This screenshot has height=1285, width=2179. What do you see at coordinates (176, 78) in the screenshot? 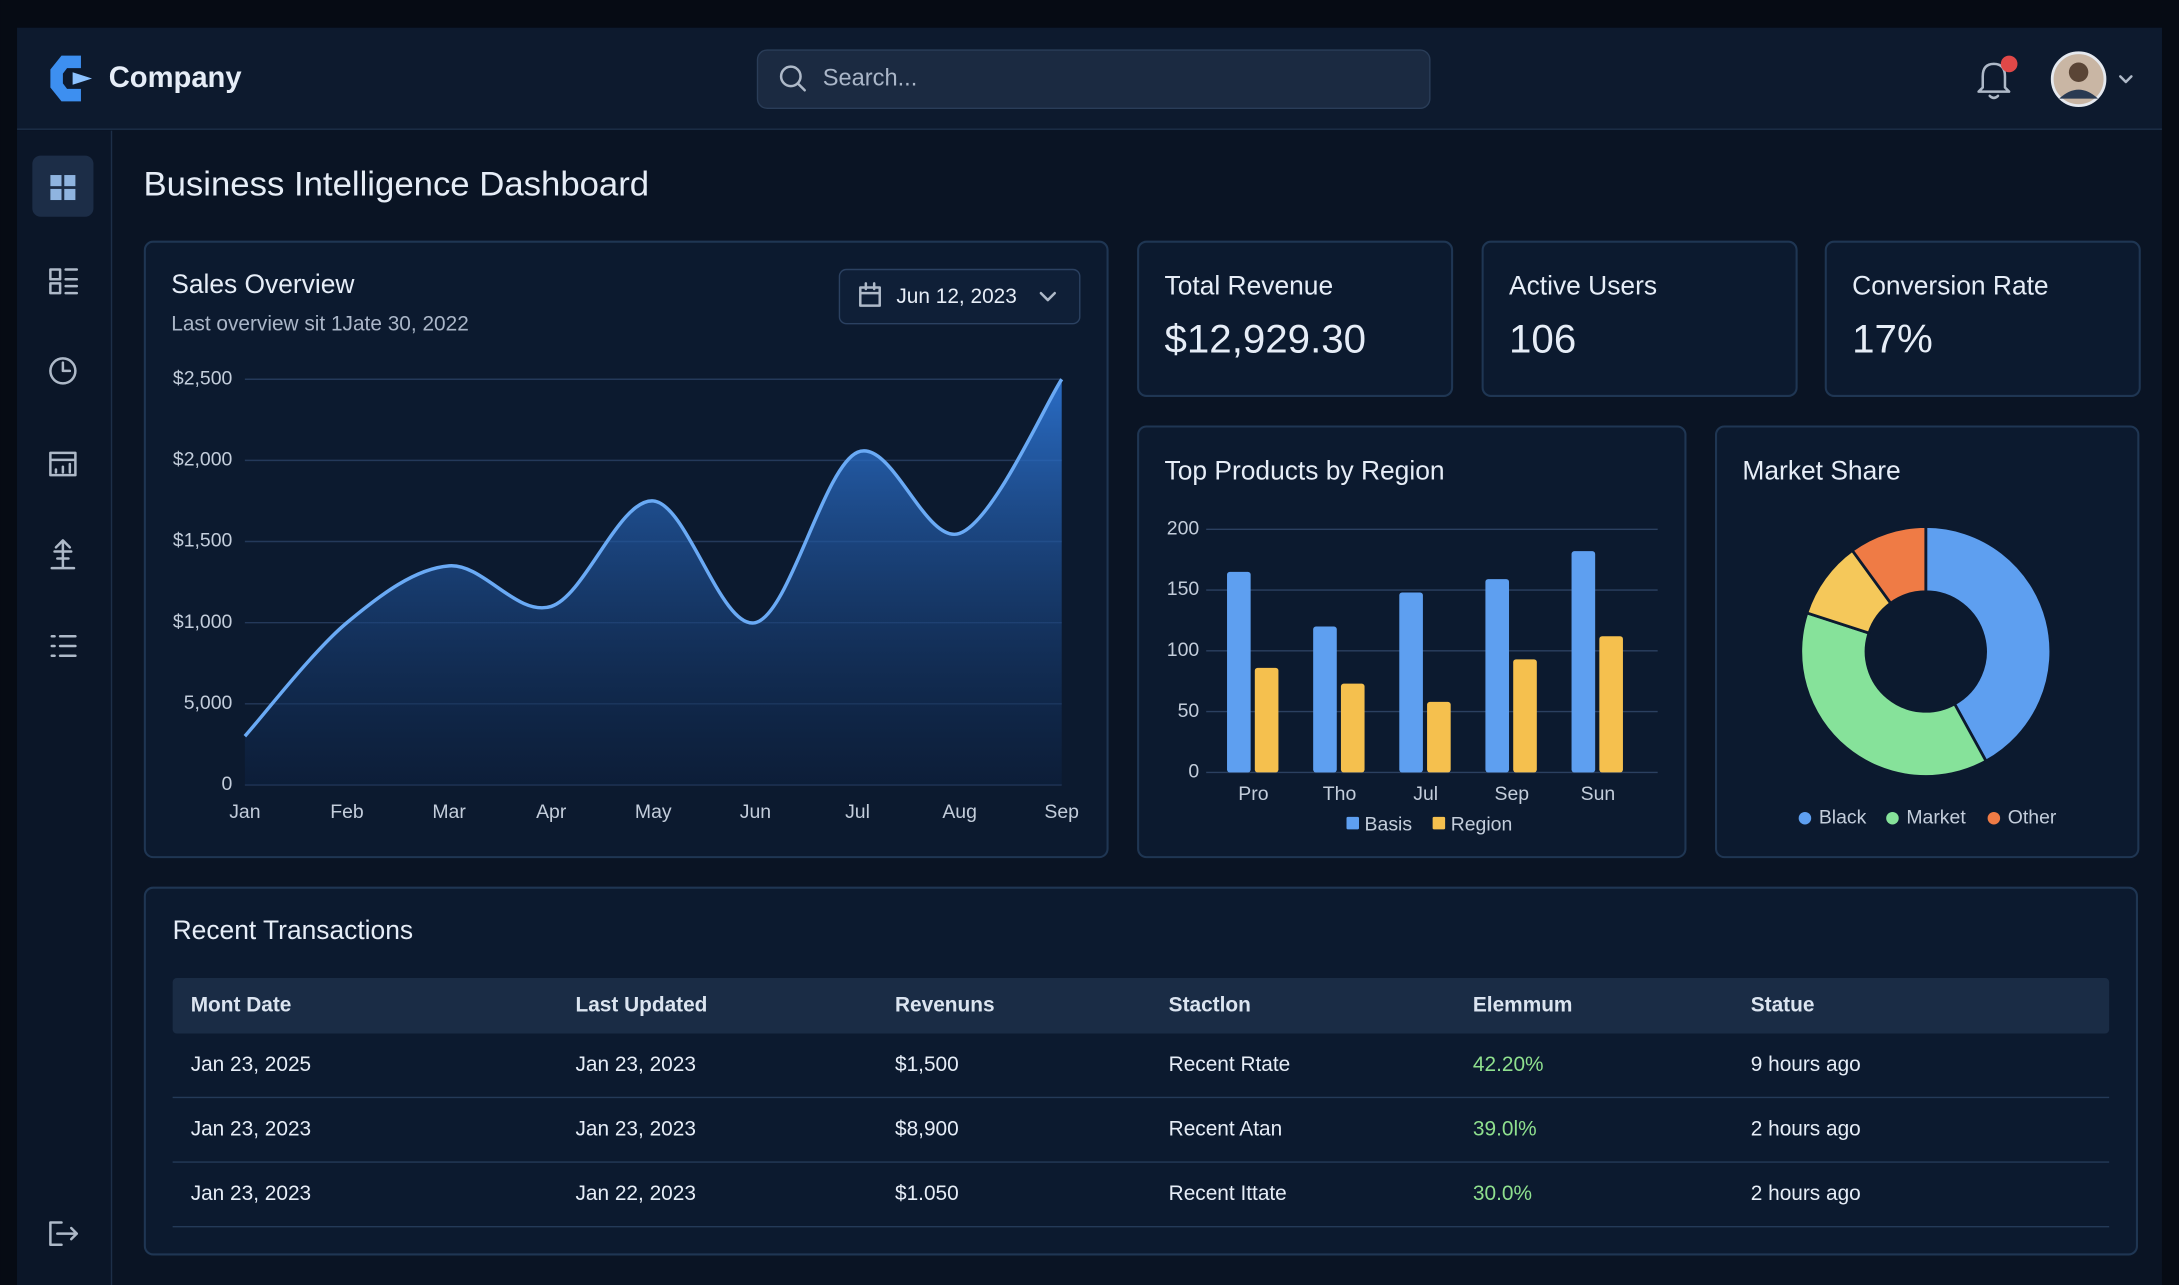
I see `brand: Company` at bounding box center [176, 78].